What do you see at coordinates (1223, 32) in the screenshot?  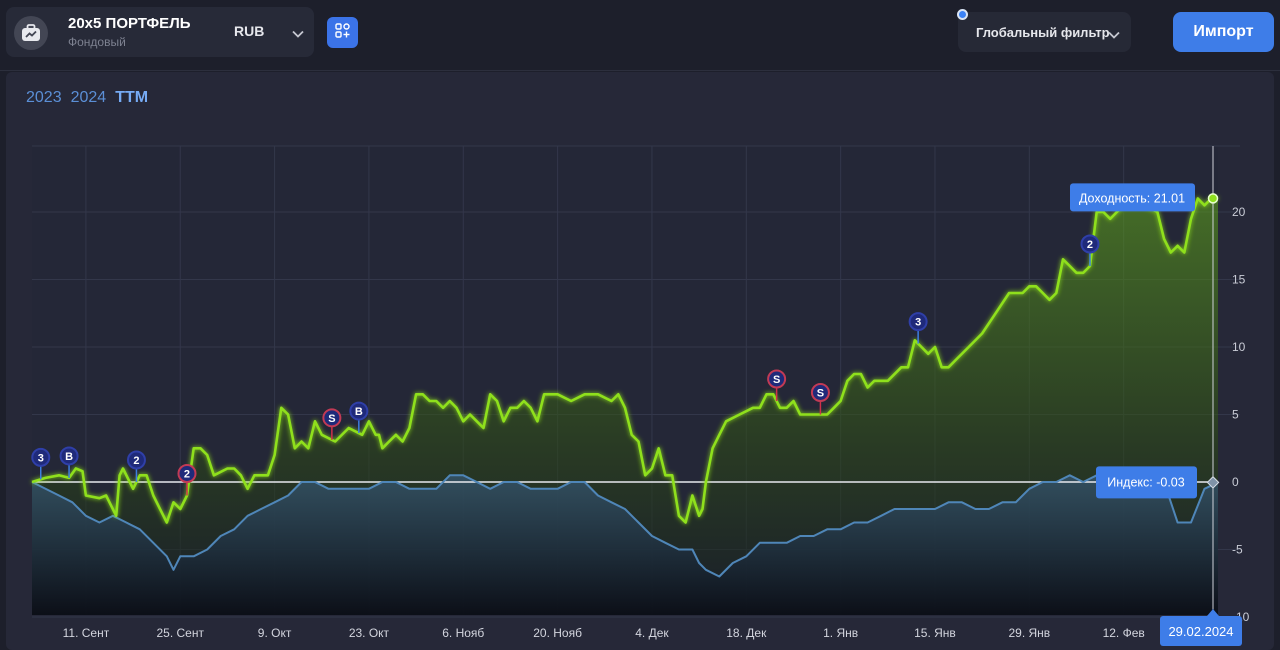 I see `import-button: Импорт` at bounding box center [1223, 32].